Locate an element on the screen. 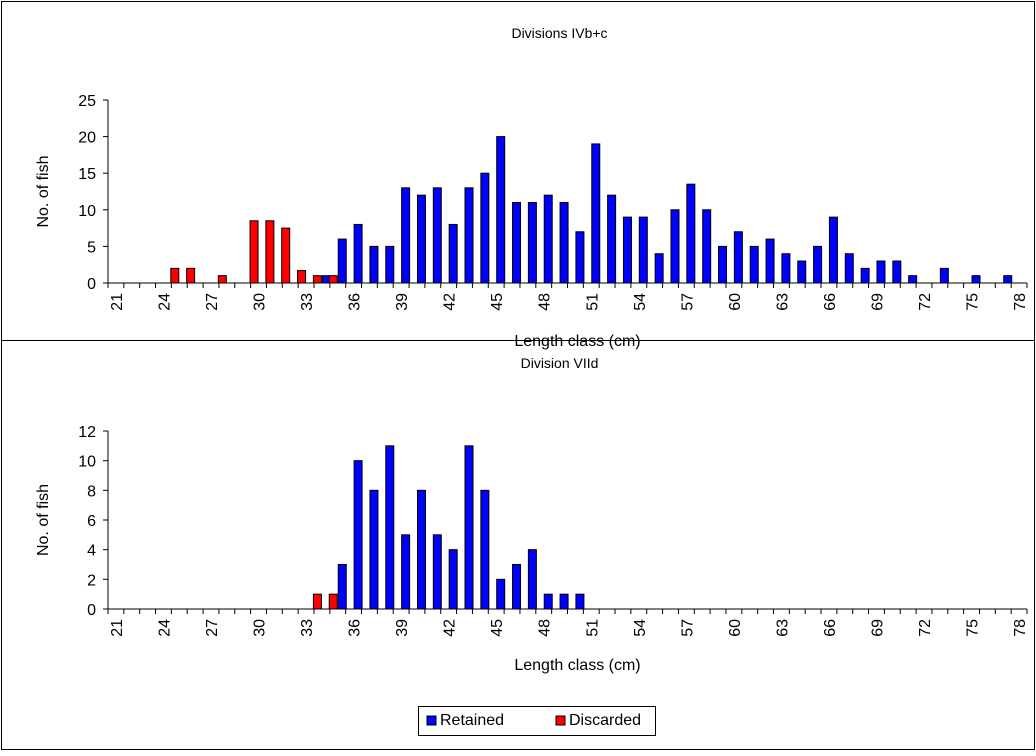 This screenshot has width=1036, height=756. legend-label-retained: Retained is located at coordinates (472, 720).